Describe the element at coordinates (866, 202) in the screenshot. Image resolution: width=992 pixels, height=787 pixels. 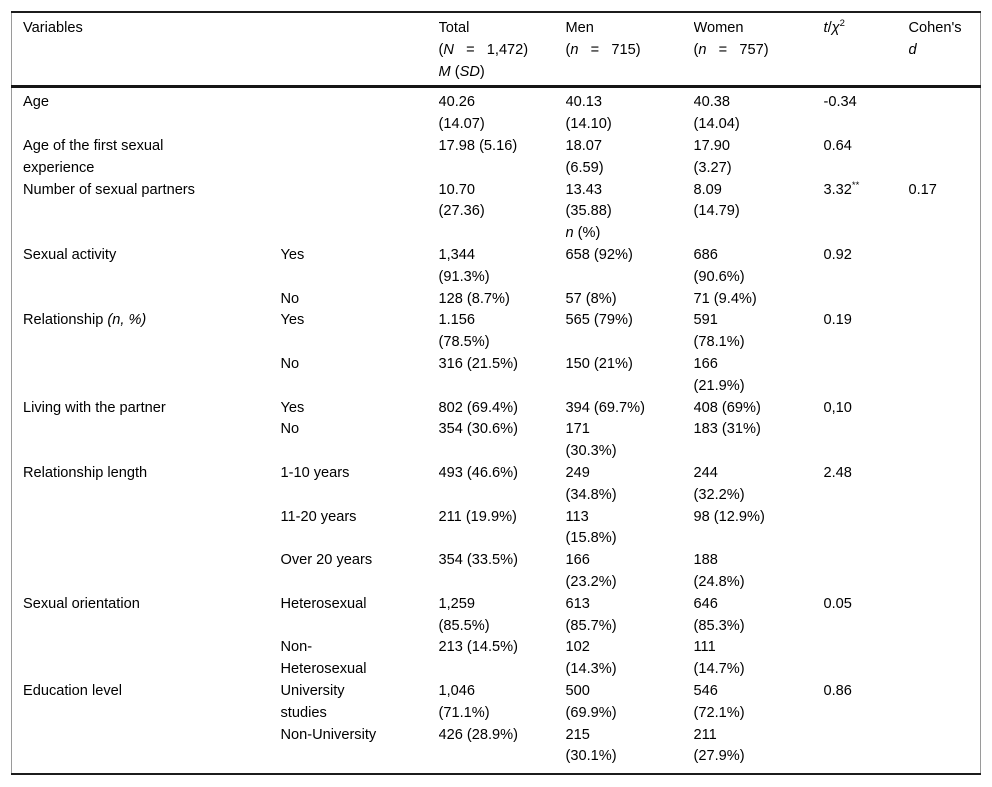
I see `cell-t-chi2: 3.32**` at that location.